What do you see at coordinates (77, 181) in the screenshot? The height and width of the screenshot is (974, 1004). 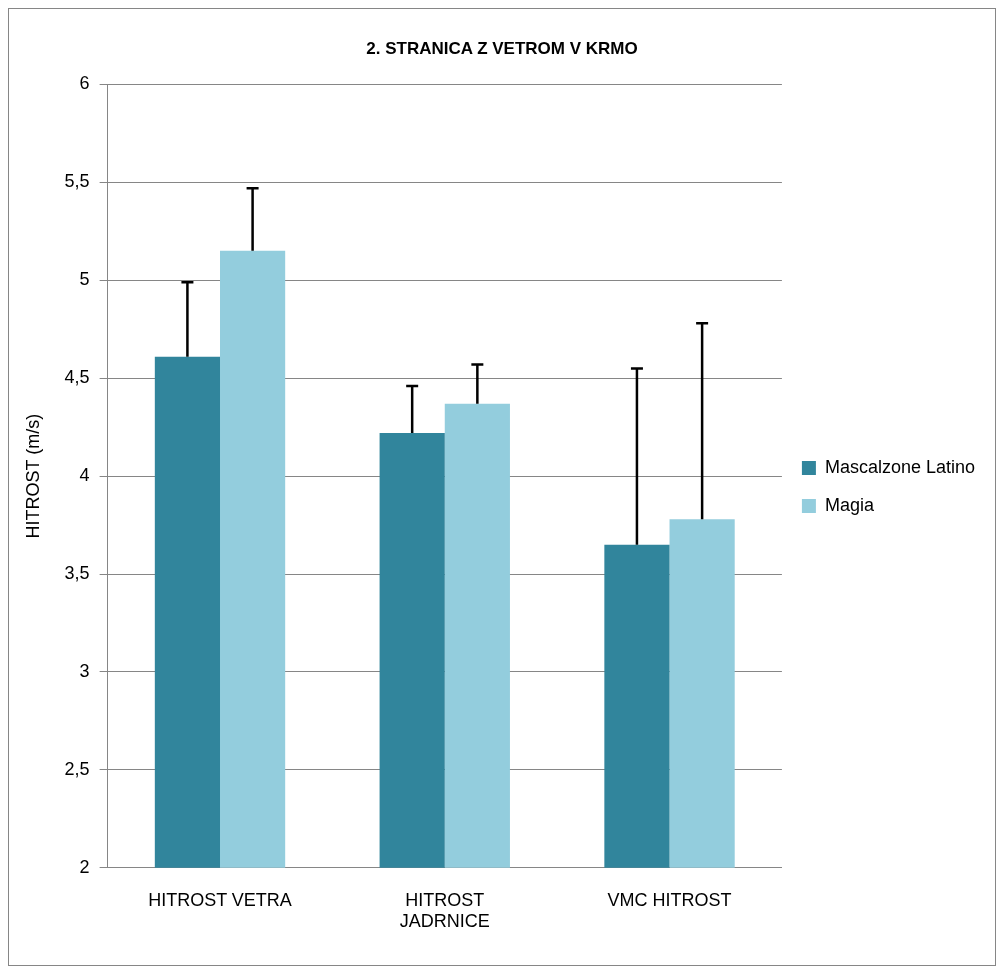 I see `y-tick-label: 5,5` at bounding box center [77, 181].